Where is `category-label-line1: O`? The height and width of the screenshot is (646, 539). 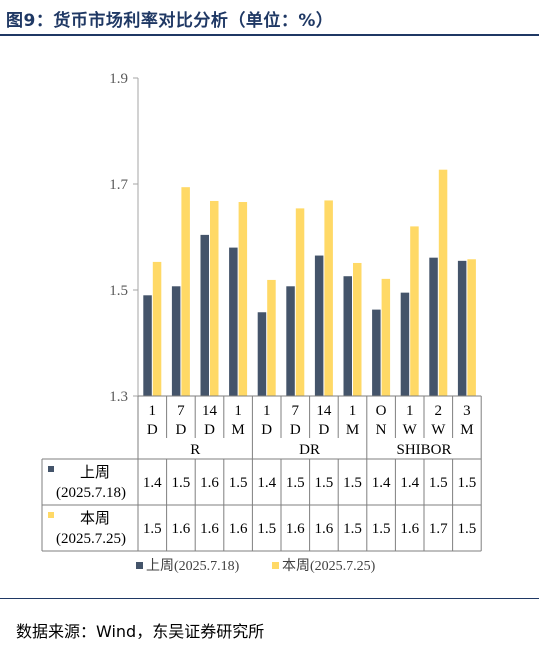 category-label-line1: O is located at coordinates (381, 411).